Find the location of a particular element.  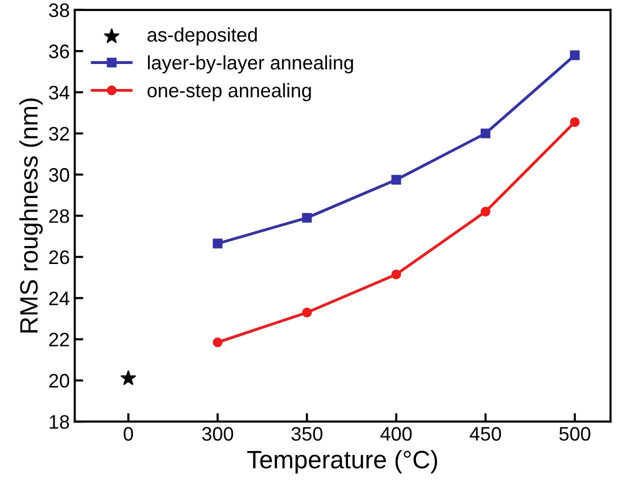

y-tick-label: 28 is located at coordinates (59, 216).